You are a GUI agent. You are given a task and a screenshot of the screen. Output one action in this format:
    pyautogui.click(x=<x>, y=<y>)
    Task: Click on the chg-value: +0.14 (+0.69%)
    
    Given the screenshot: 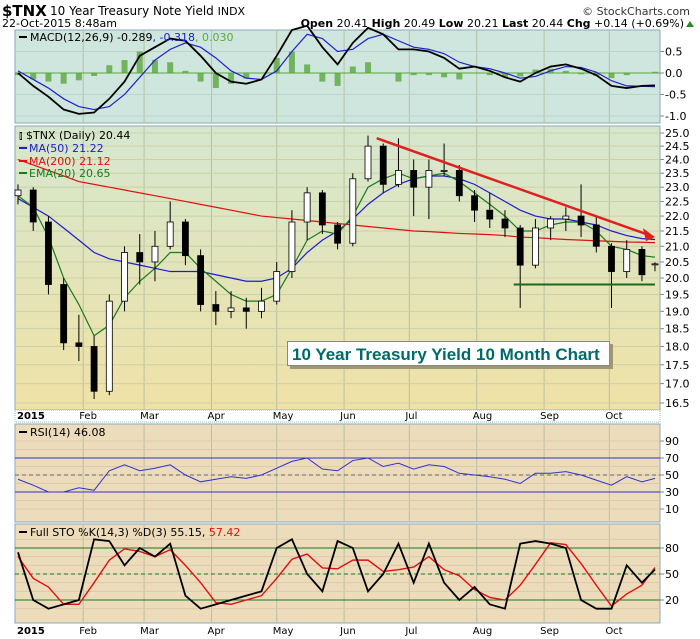 What is the action you would take?
    pyautogui.click(x=639, y=23)
    